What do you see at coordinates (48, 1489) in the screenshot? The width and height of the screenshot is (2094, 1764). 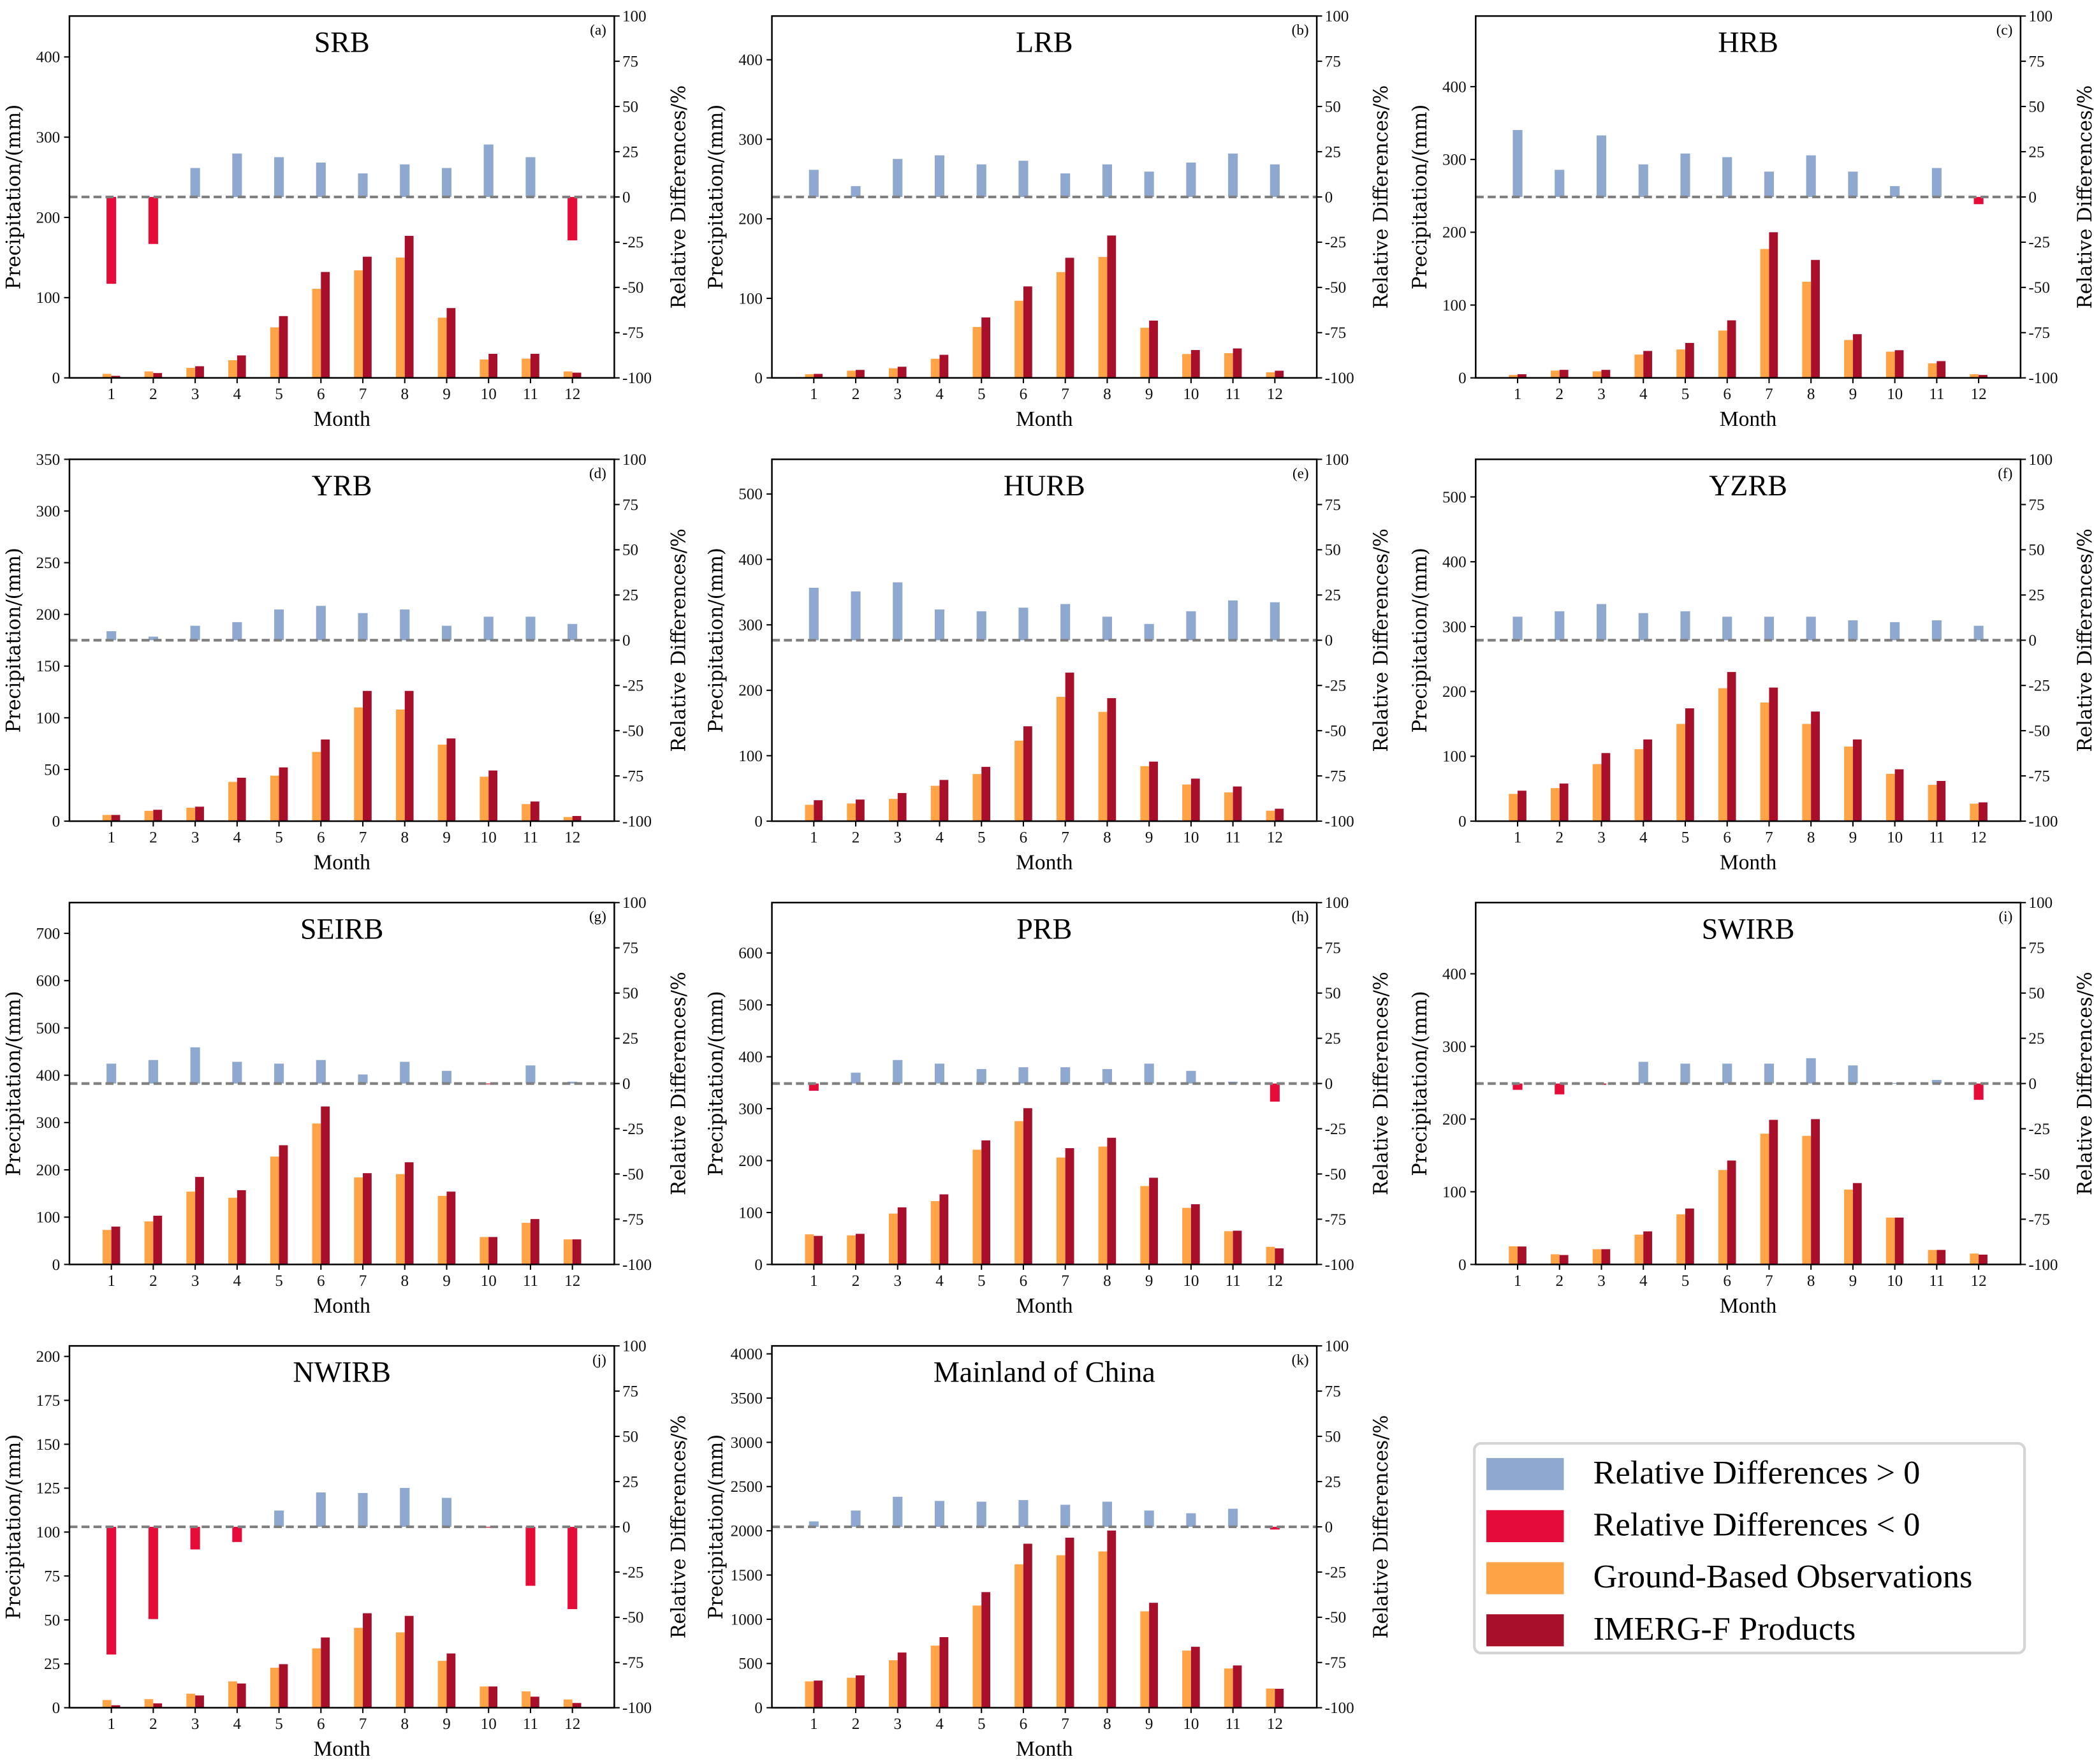 I see `y-tick-label: 125` at bounding box center [48, 1489].